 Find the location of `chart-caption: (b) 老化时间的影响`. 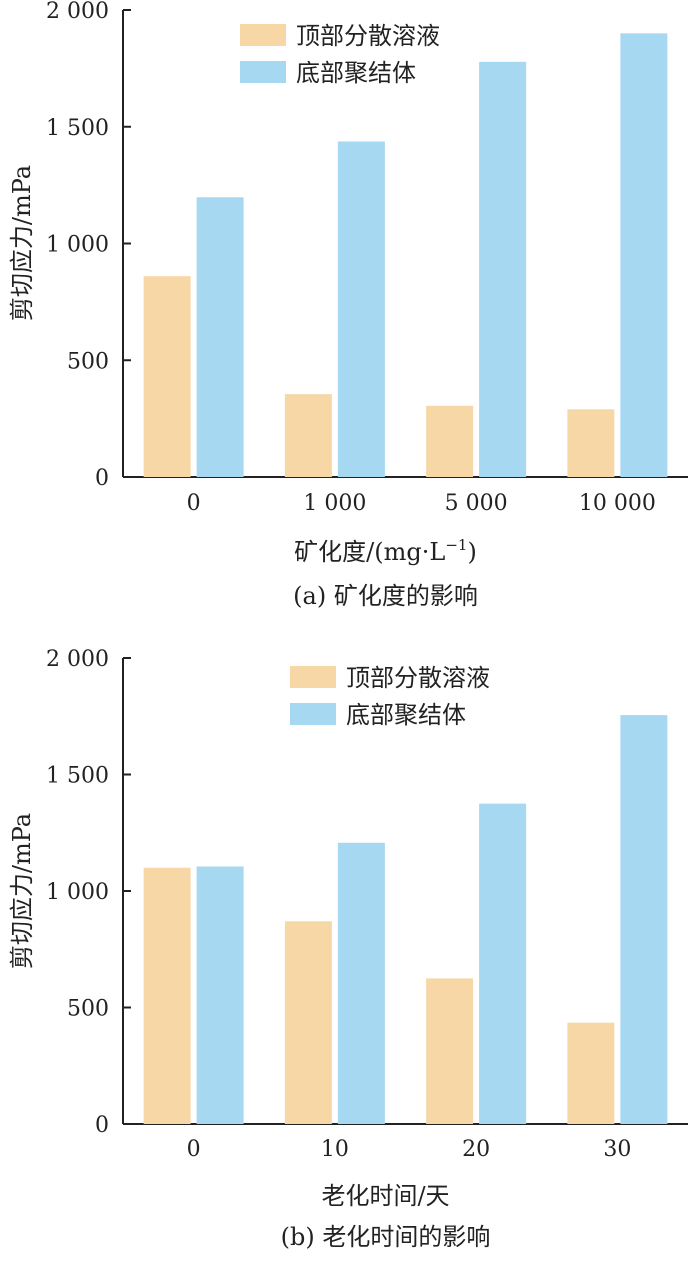

chart-caption: (b) 老化时间的影响 is located at coordinates (386, 1237).